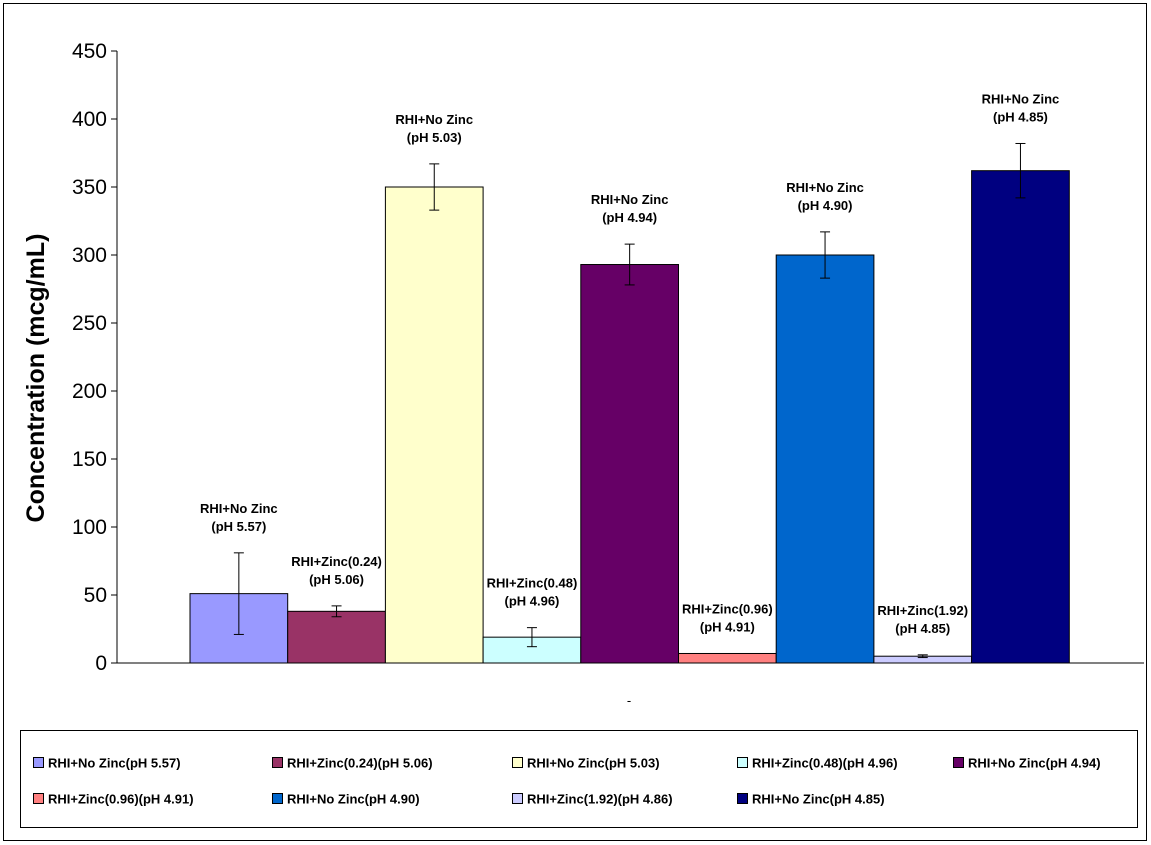  I want to click on legend-label-5: RHI+Zinc(0.96)(pH 4.91), so click(121, 799).